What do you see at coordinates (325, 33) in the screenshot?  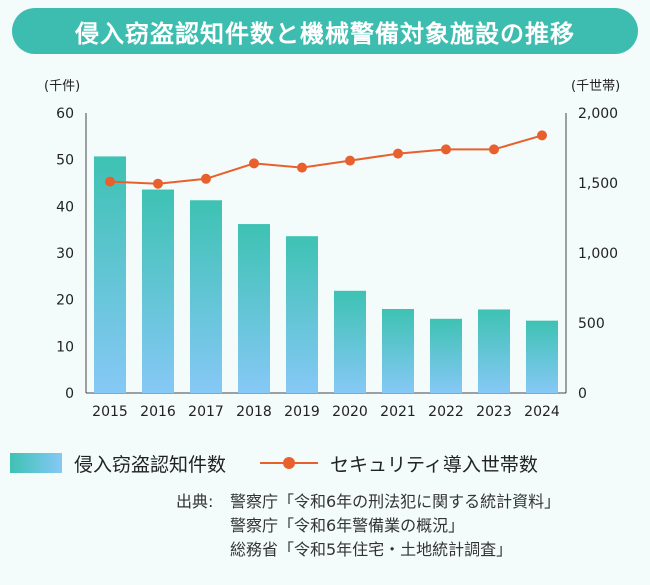 I see `chart-title: 侵入窃盗認知件数と機械警備対象施設の推移` at bounding box center [325, 33].